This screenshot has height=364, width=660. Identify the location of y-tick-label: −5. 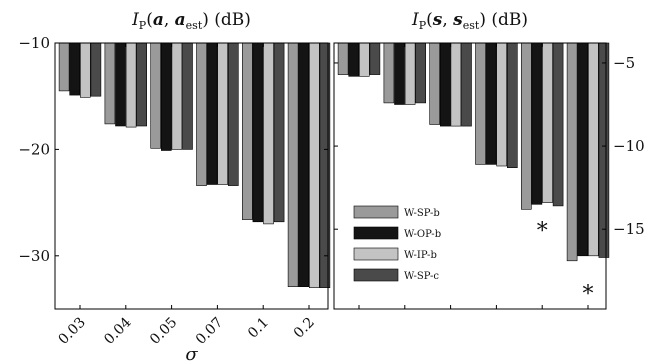
(624, 63).